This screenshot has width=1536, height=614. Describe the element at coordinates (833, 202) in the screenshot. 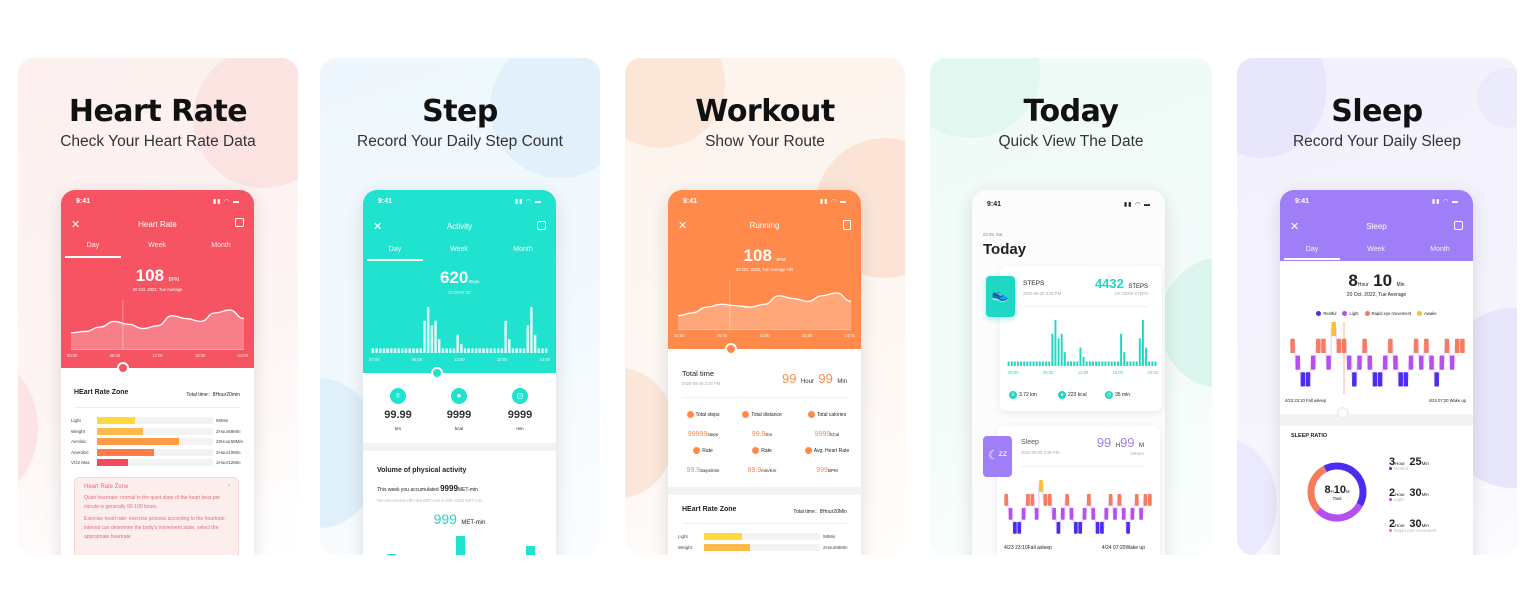

I see `status-icons: ▮▮ ◠ ▬` at that location.